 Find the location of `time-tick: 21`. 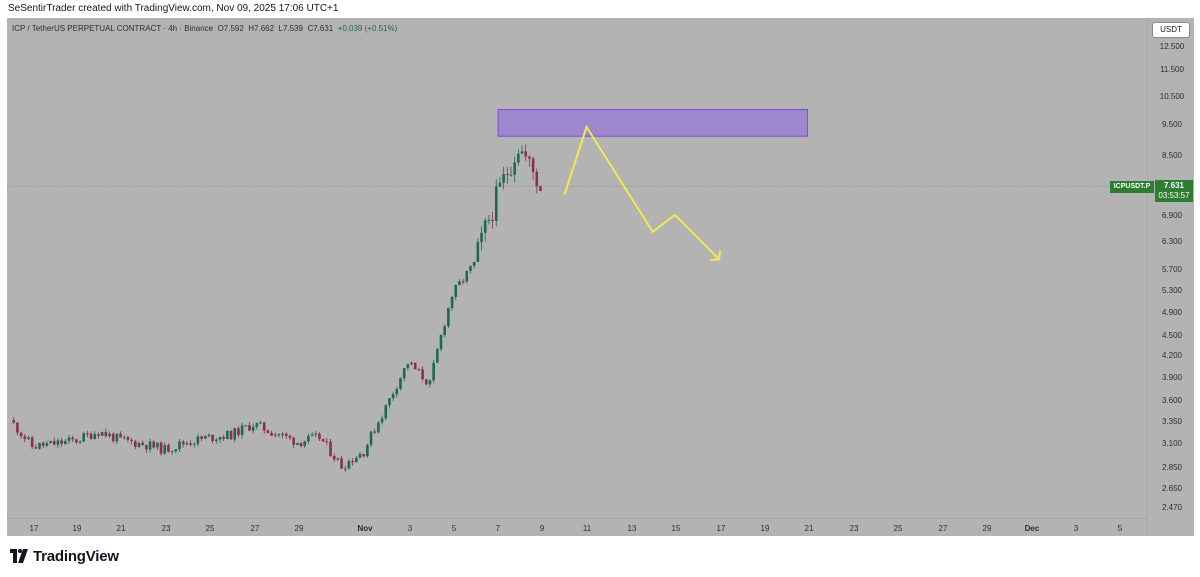

time-tick: 21 is located at coordinates (121, 528).